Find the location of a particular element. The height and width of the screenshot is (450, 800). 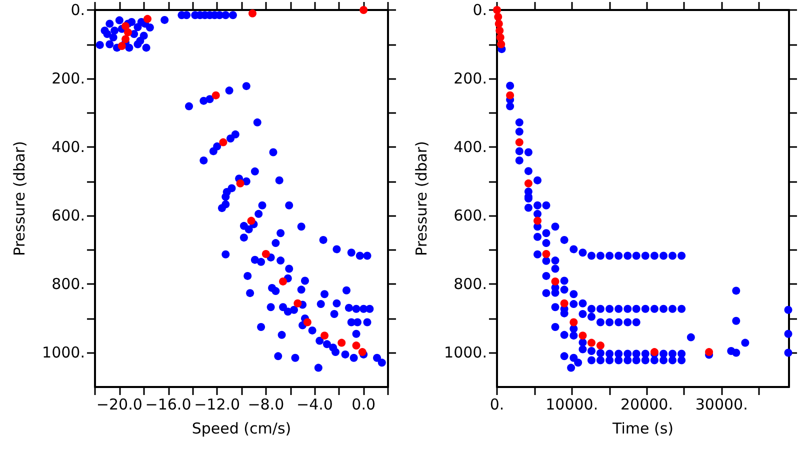

x-tick-label: −8.0 is located at coordinates (266, 405).